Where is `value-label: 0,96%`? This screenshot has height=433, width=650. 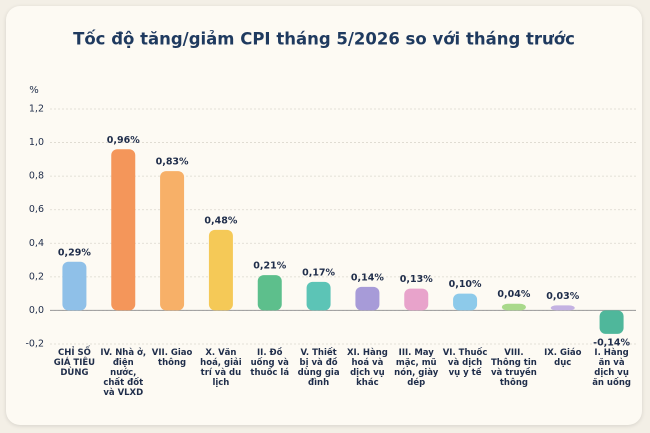
value-label: 0,96% is located at coordinates (123, 140).